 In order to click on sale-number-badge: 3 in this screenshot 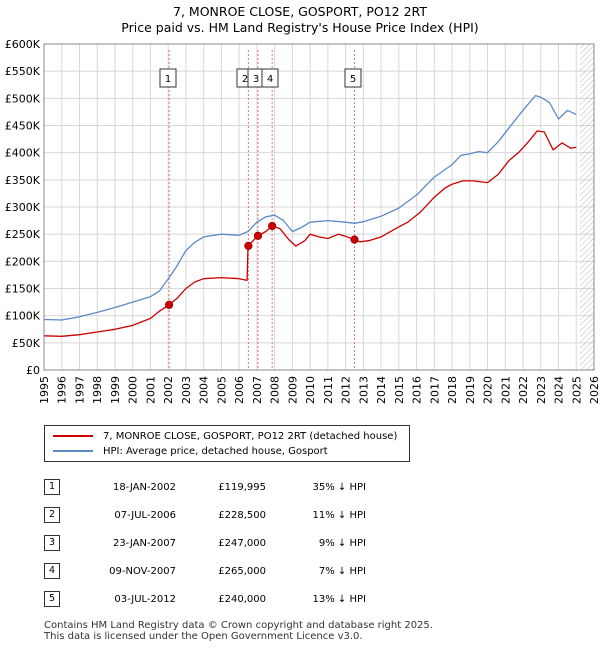, I will do `click(52, 543)`.